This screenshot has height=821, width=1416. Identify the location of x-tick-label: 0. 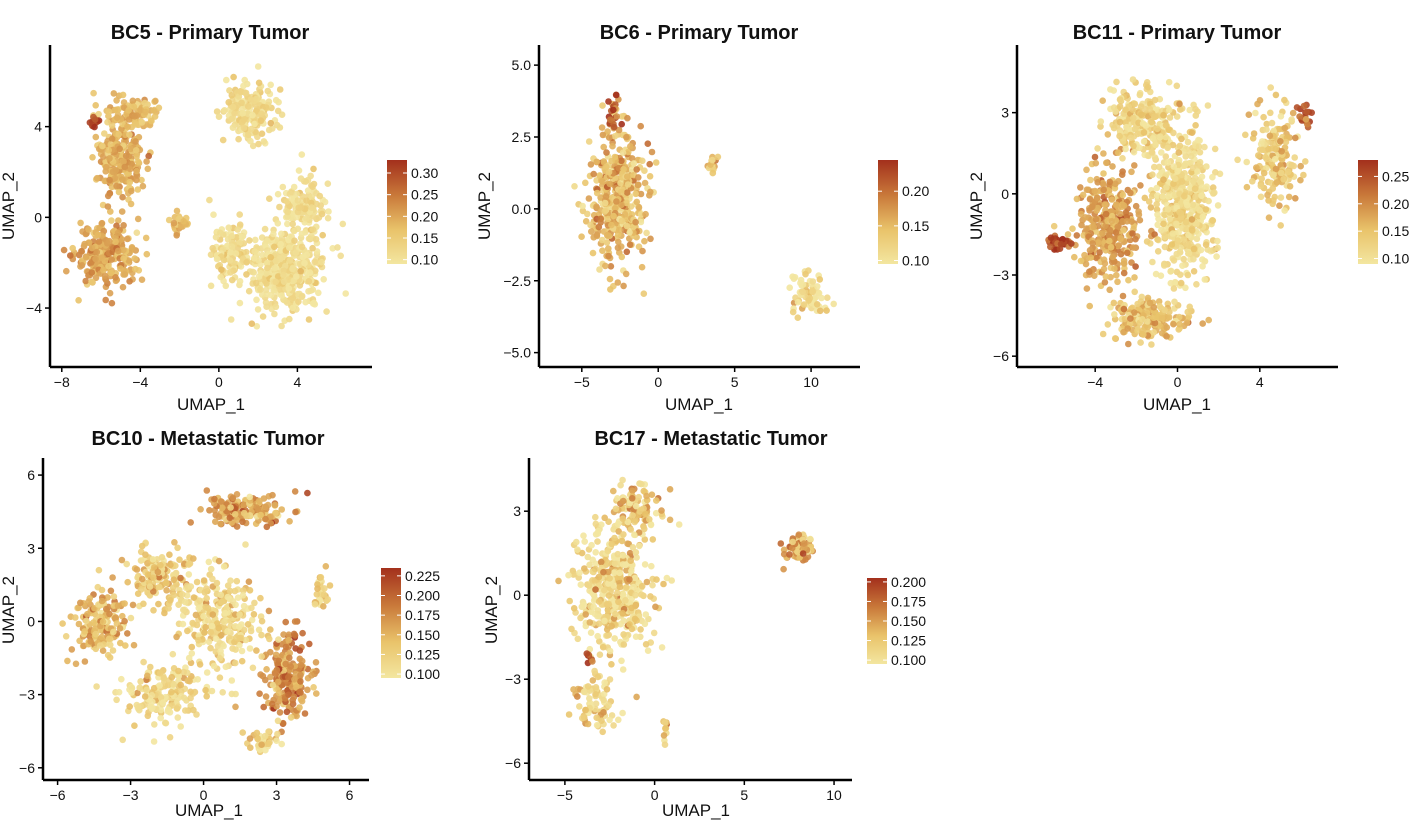
(219, 382).